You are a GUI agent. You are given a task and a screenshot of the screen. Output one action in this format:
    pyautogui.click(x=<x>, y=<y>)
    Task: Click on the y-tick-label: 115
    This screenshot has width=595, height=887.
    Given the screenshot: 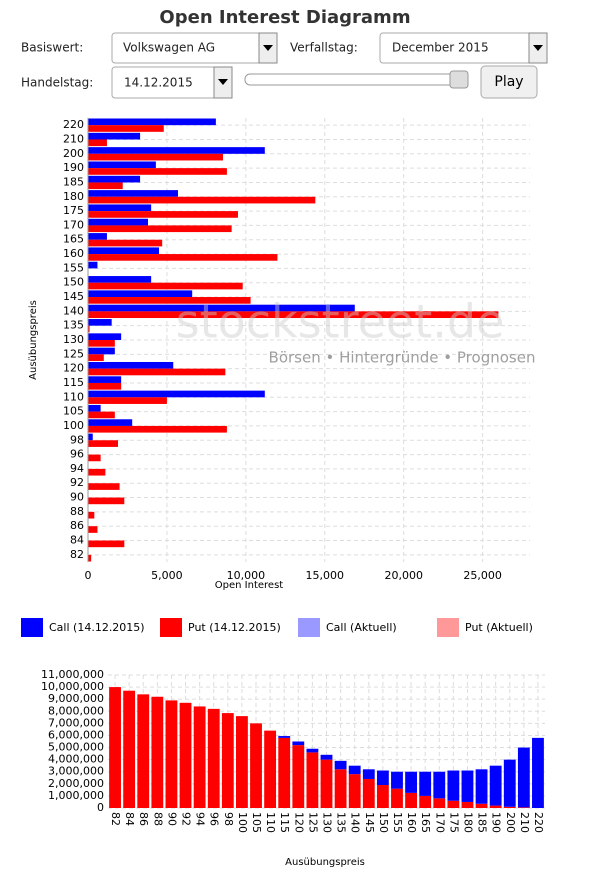 What is the action you would take?
    pyautogui.click(x=73, y=382)
    